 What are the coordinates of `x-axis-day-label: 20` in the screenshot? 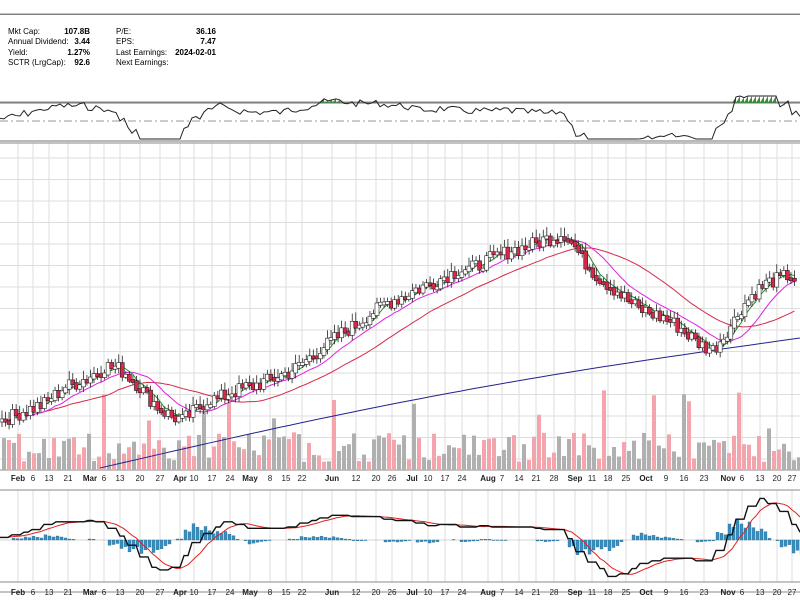 It's located at (376, 478).